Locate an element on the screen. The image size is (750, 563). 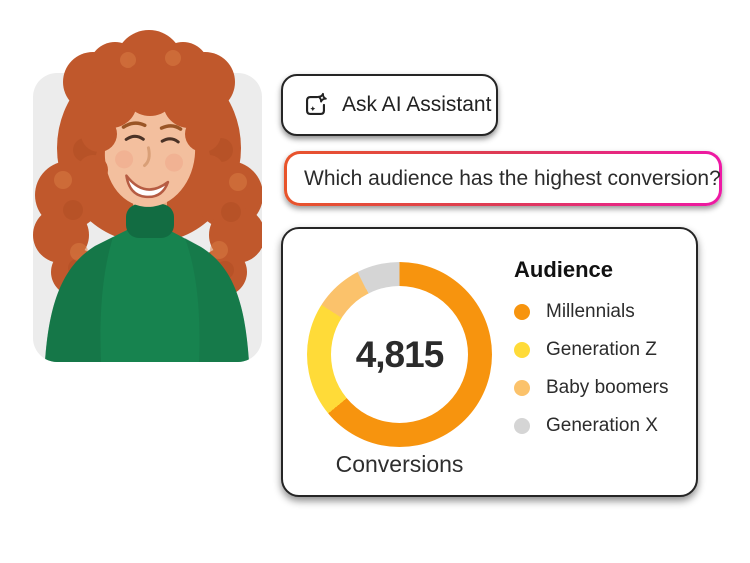
ask-ai-assistant-button: Ask AI Assistant is located at coordinates (389, 105).